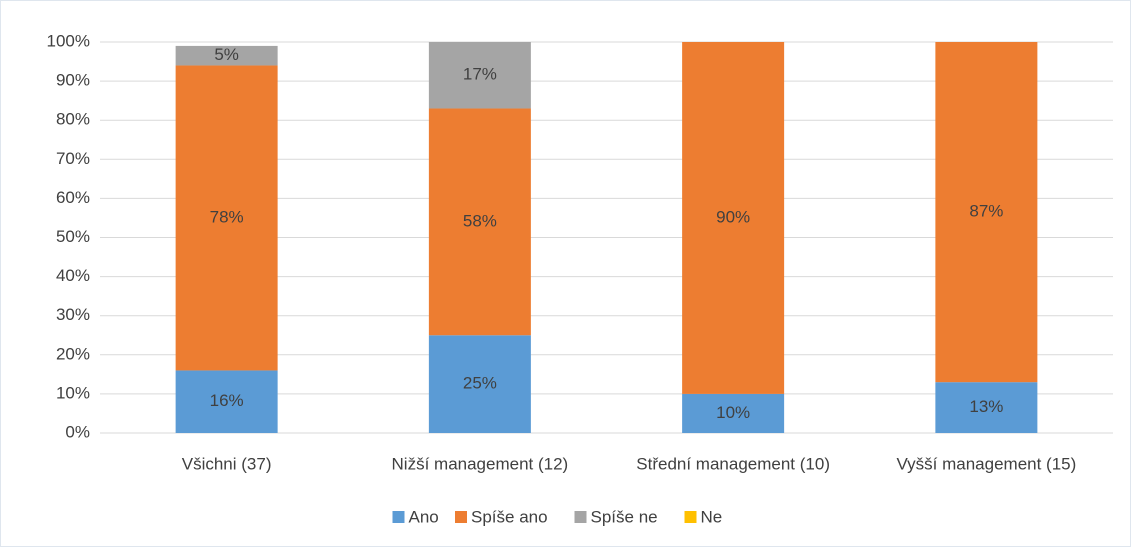  Describe the element at coordinates (77, 431) in the screenshot. I see `y-tick-label: 0%` at that location.